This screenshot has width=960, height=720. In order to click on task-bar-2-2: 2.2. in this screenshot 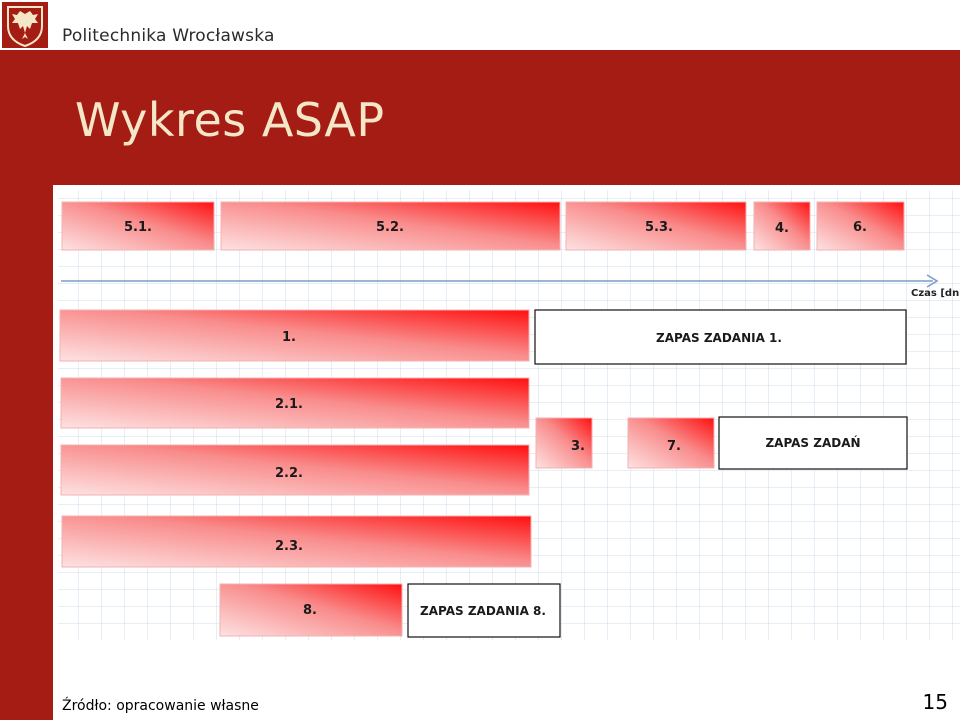, I will do `click(295, 470)`.